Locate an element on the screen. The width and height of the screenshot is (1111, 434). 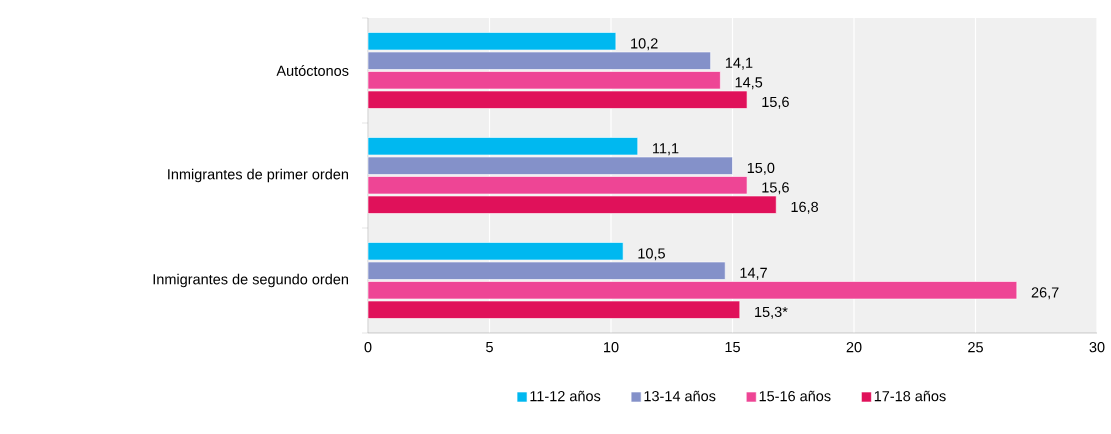
data-label: 14,5 is located at coordinates (749, 83).